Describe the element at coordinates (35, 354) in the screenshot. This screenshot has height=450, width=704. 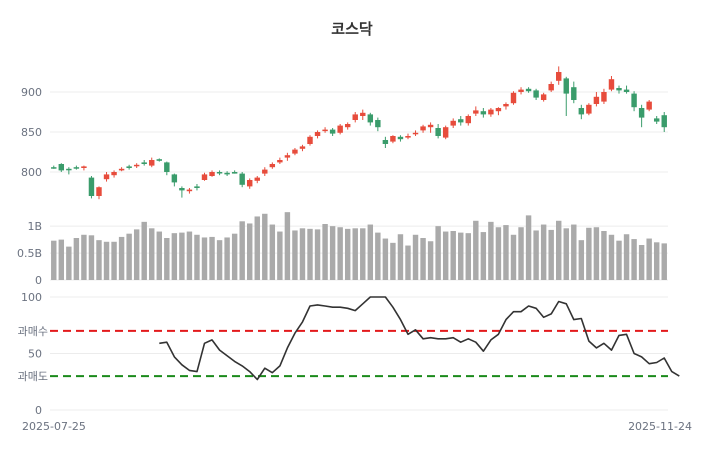
I see `rsi-tick-label: 50` at that location.